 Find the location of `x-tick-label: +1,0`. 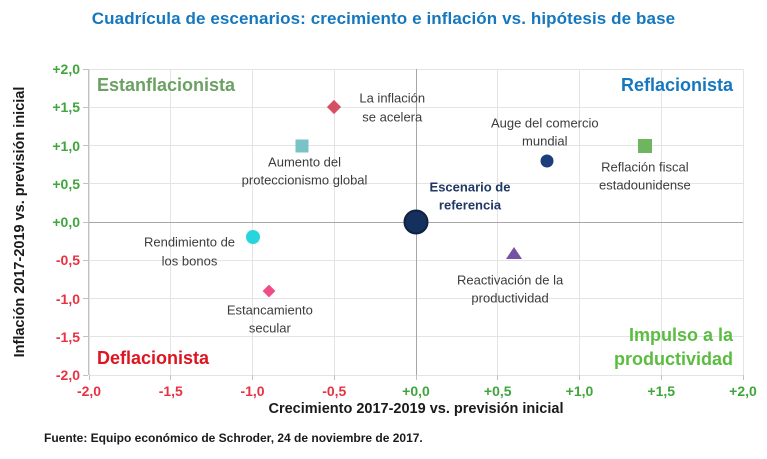

x-tick-label: +1,0 is located at coordinates (579, 391).